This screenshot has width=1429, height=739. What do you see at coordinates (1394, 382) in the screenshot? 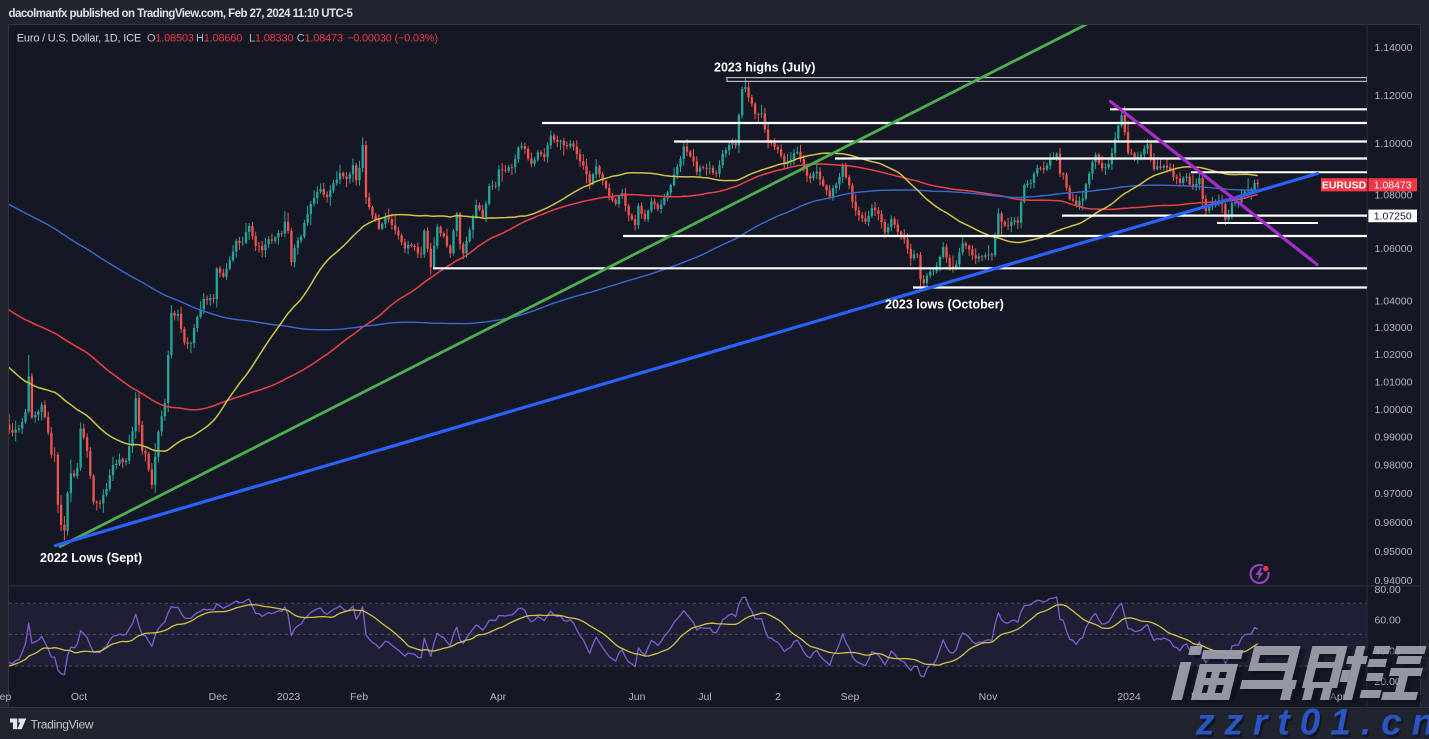
I see `svg-text: 1.01000` at bounding box center [1394, 382].